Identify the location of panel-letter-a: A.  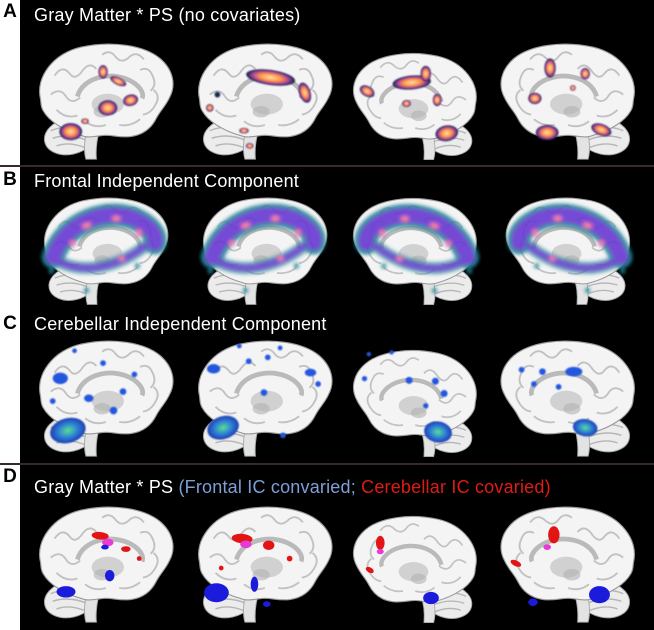
(10, 11).